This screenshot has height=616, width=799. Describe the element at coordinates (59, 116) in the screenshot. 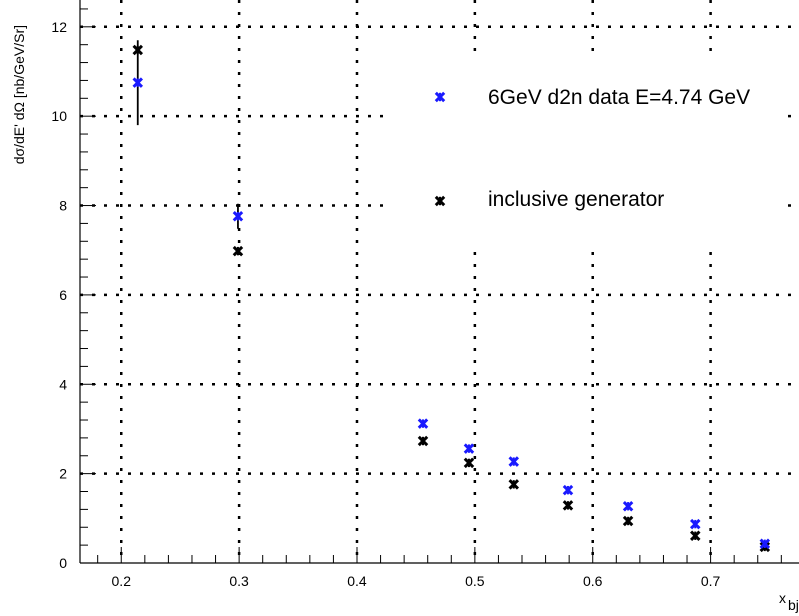

I see `y-tick-label: 10` at that location.